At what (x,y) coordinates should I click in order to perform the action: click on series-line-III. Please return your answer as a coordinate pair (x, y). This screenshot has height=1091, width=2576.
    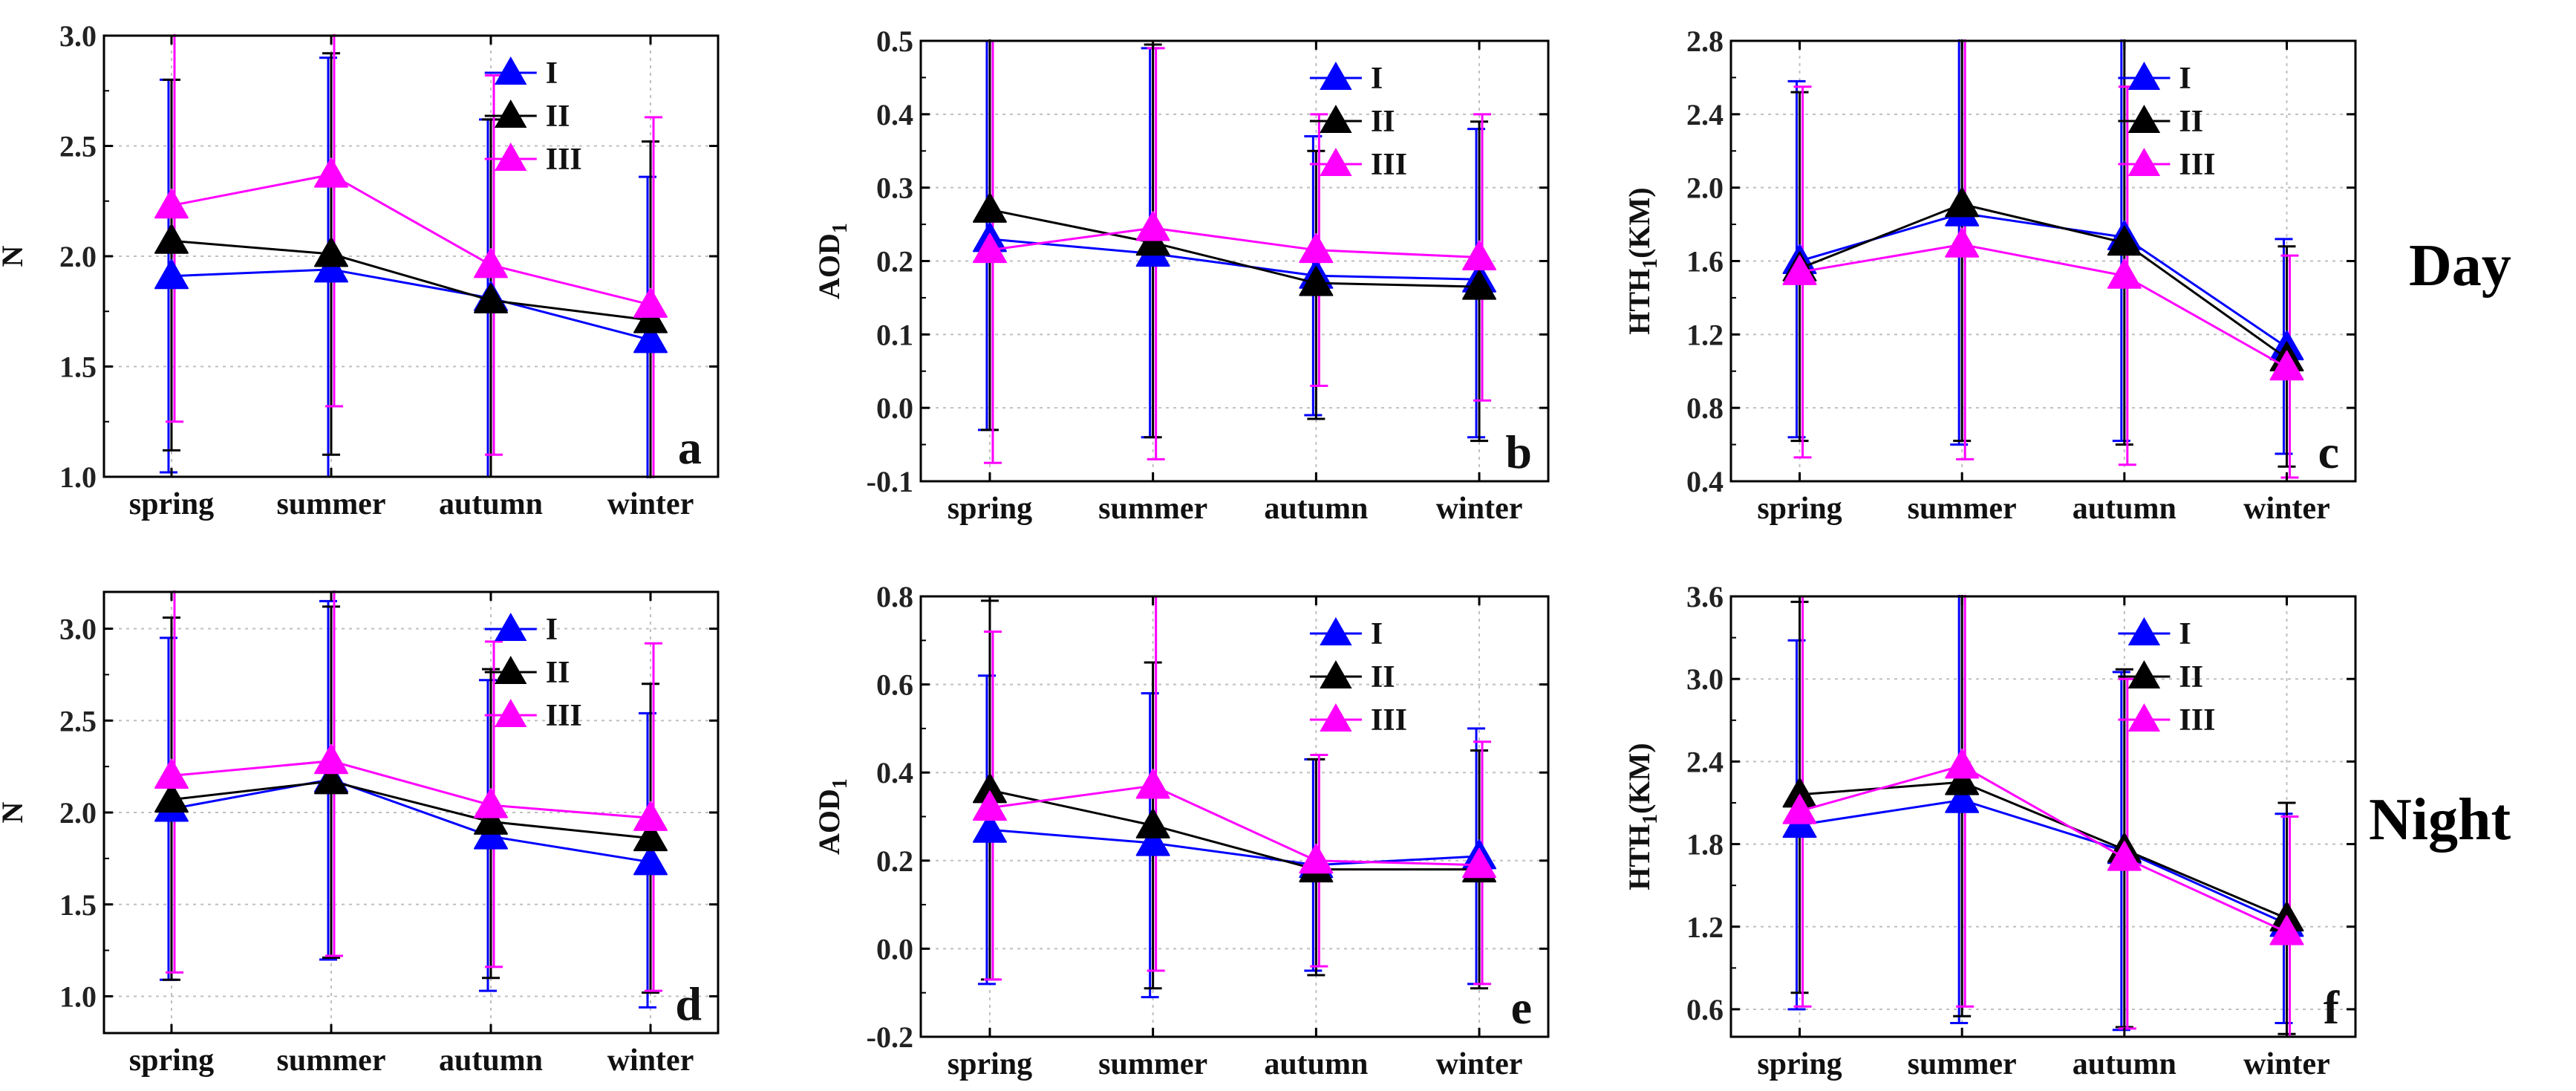
    Looking at the image, I should click on (2043, 849).